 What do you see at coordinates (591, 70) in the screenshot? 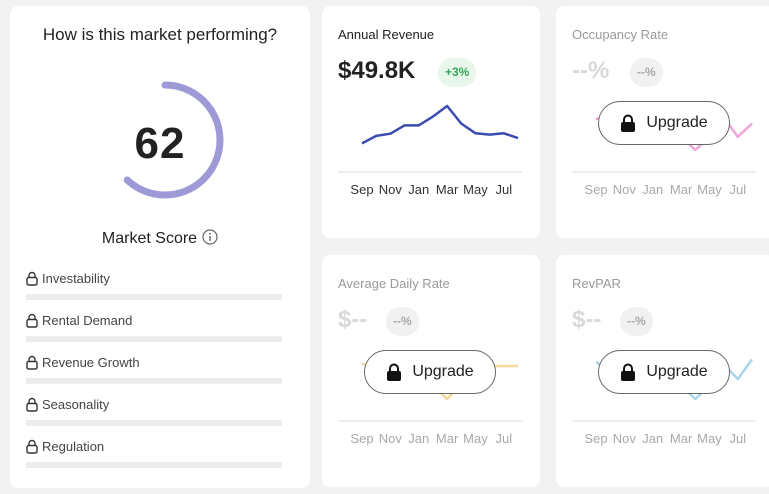
I see `card-value: --%` at bounding box center [591, 70].